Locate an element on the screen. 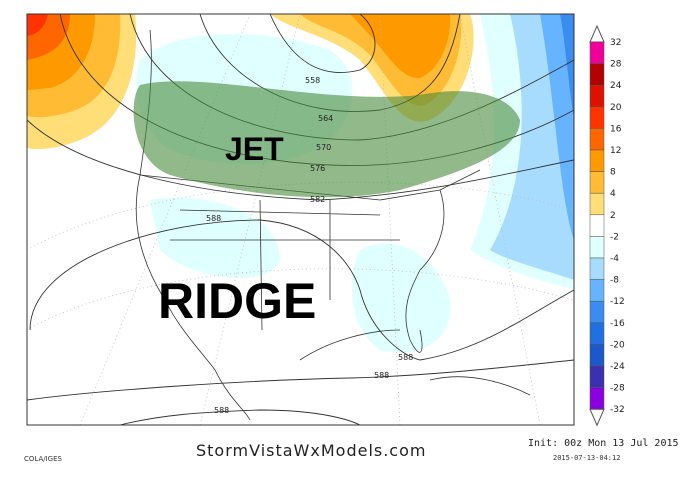  colorbar-label: 12 is located at coordinates (615, 151).